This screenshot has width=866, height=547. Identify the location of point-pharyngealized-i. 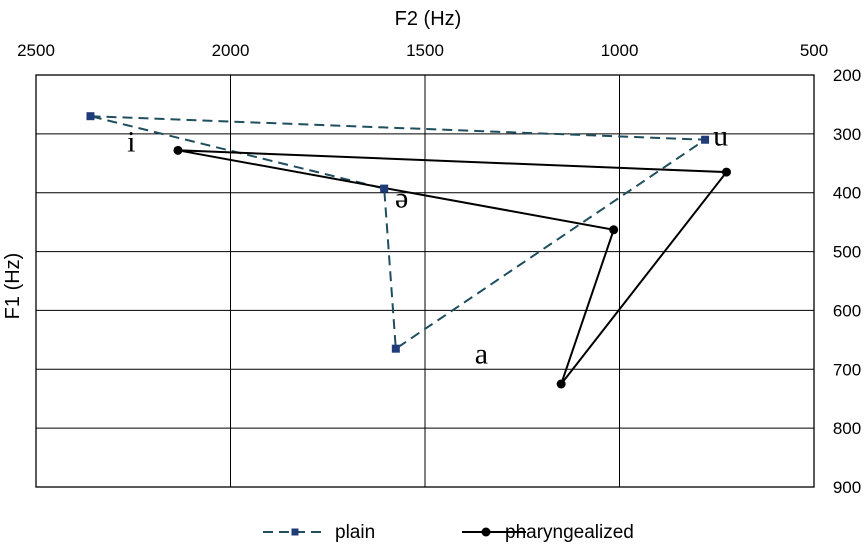
(178, 150).